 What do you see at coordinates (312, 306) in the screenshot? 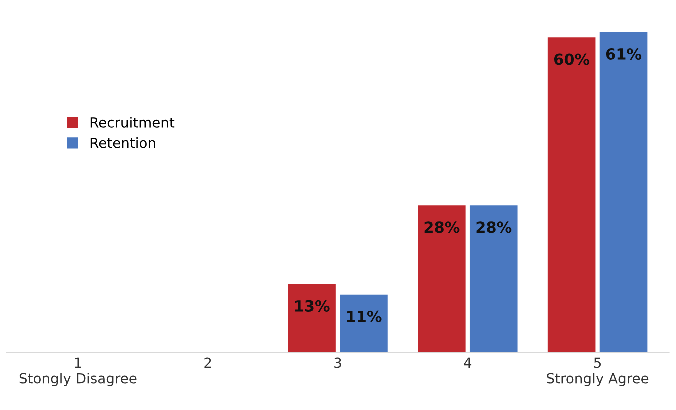
I see `data-label: 13%` at bounding box center [312, 306].